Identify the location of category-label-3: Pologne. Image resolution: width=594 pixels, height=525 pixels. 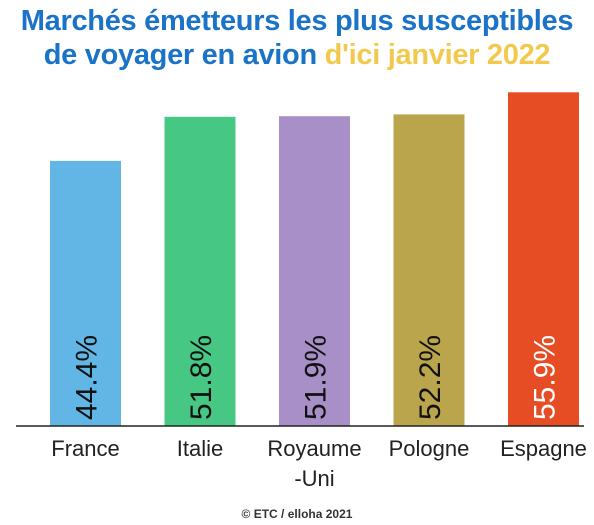
(429, 448).